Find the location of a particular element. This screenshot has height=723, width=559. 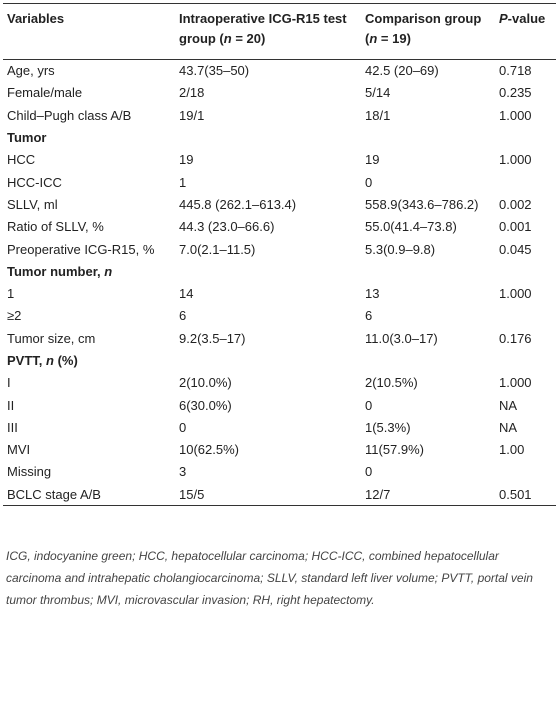

table-row: BCLC stage A/B 15/5 12/7 0.501 is located at coordinates (279, 494).